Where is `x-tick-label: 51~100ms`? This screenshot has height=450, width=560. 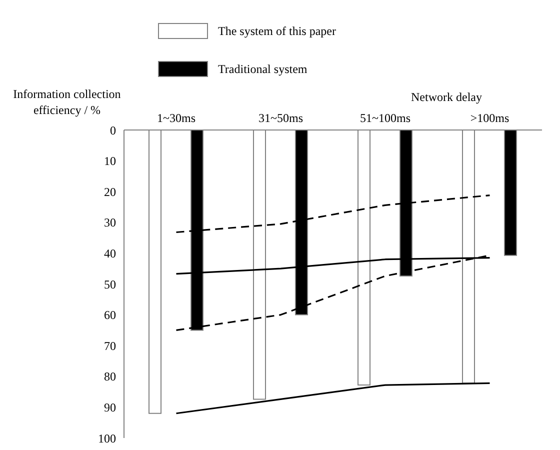 x-tick-label: 51~100ms is located at coordinates (385, 118).